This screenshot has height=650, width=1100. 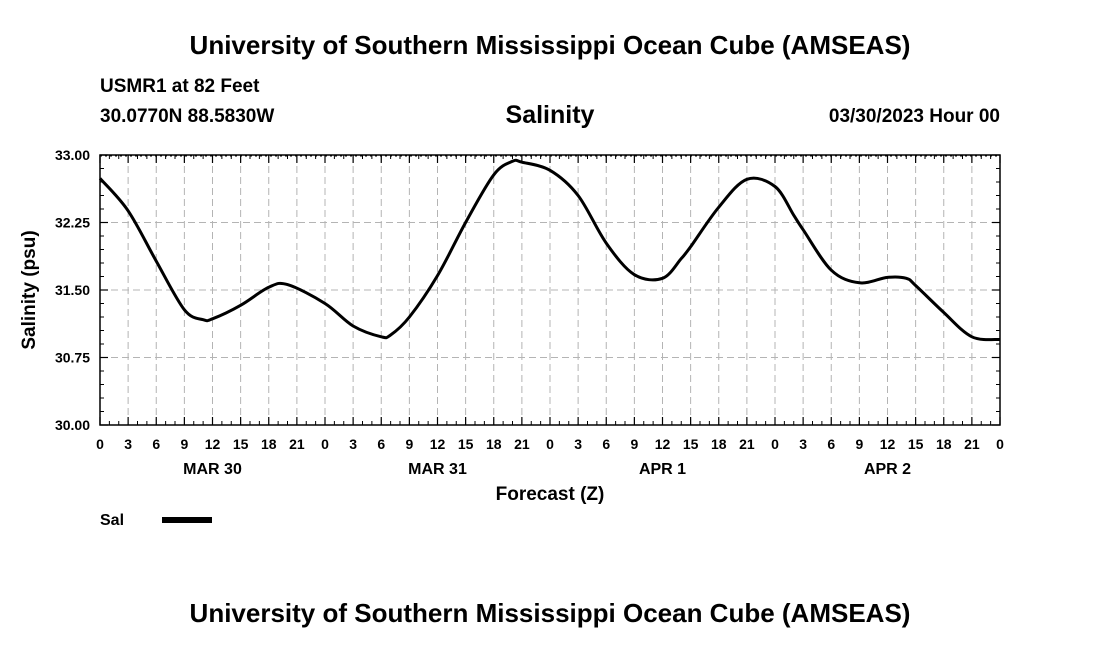 I want to click on station-coordinates: 30.0770N 88.5830W, so click(x=187, y=116).